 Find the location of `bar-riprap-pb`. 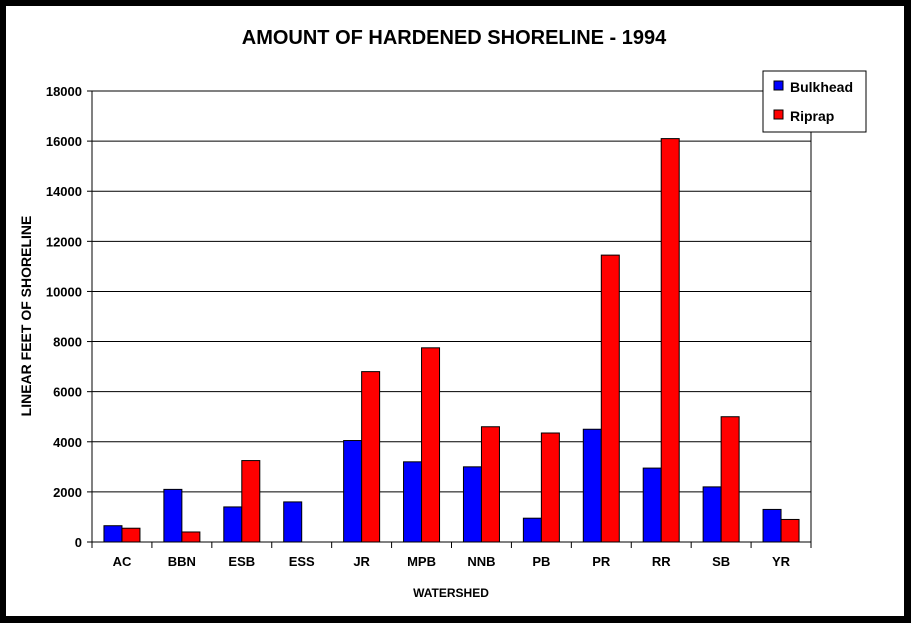

bar-riprap-pb is located at coordinates (550, 487).